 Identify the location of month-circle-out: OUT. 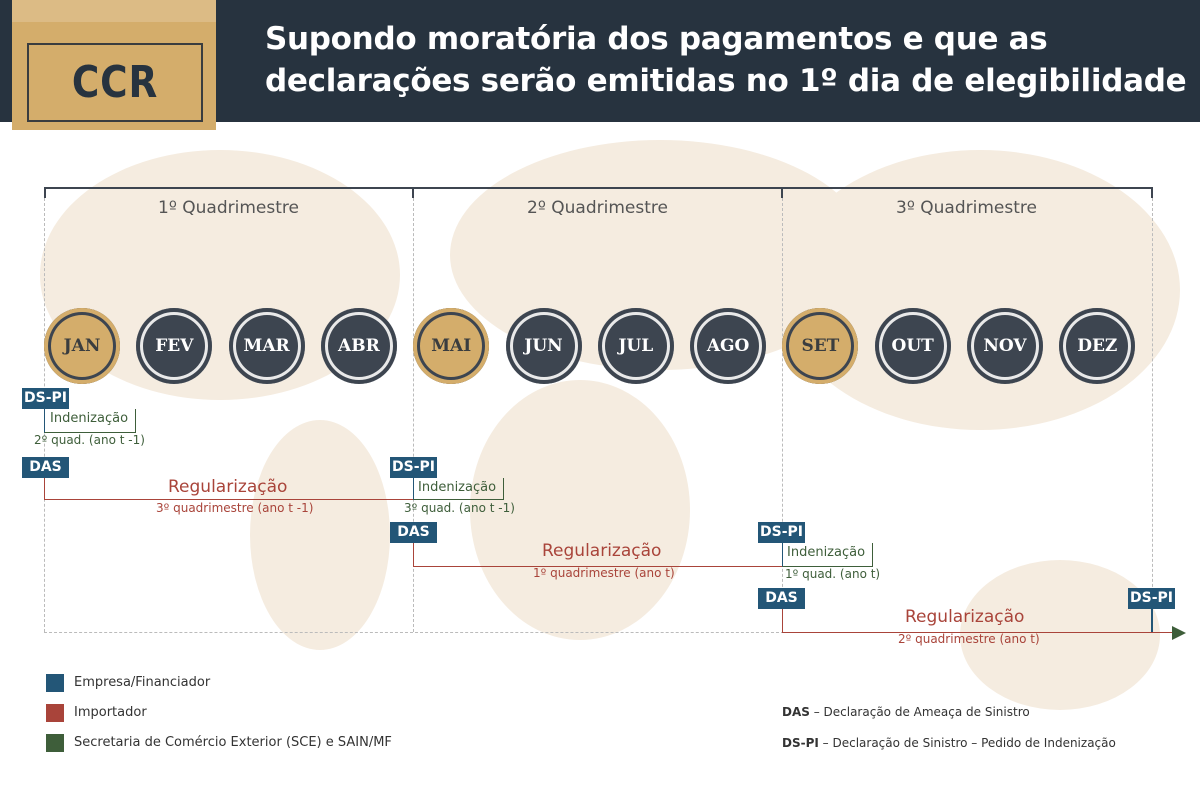
(912, 346).